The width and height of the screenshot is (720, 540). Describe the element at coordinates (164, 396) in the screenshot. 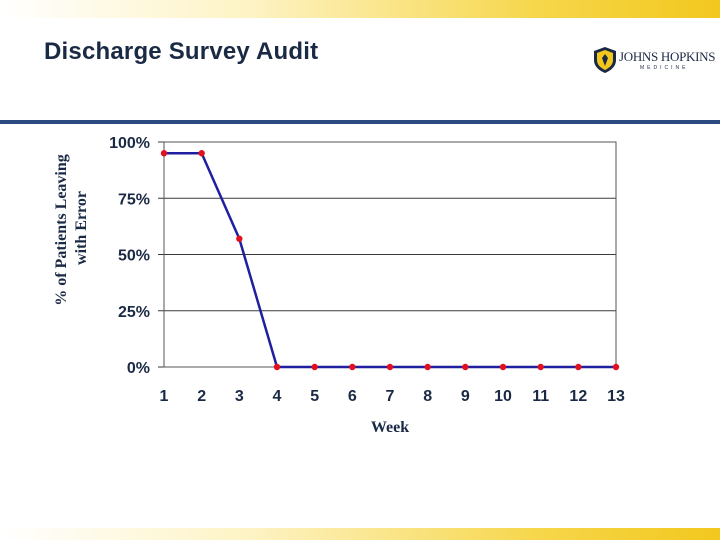

I see `x-tick-label: 1` at that location.